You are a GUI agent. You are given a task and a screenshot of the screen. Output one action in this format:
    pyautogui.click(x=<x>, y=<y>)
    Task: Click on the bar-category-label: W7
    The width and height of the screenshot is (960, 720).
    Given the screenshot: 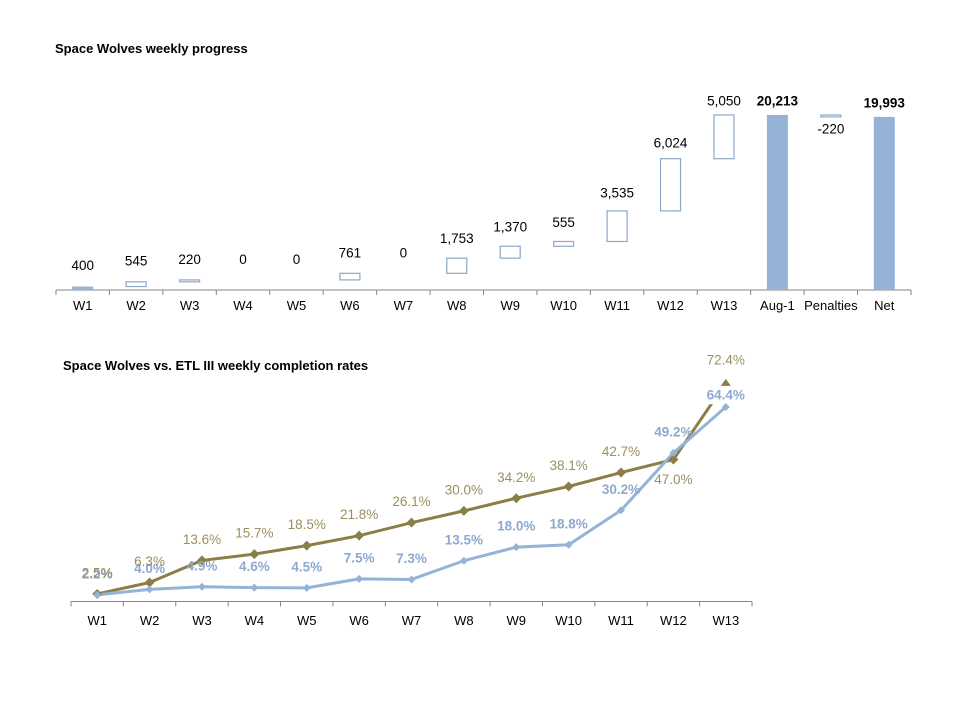 What is the action you would take?
    pyautogui.click(x=404, y=305)
    